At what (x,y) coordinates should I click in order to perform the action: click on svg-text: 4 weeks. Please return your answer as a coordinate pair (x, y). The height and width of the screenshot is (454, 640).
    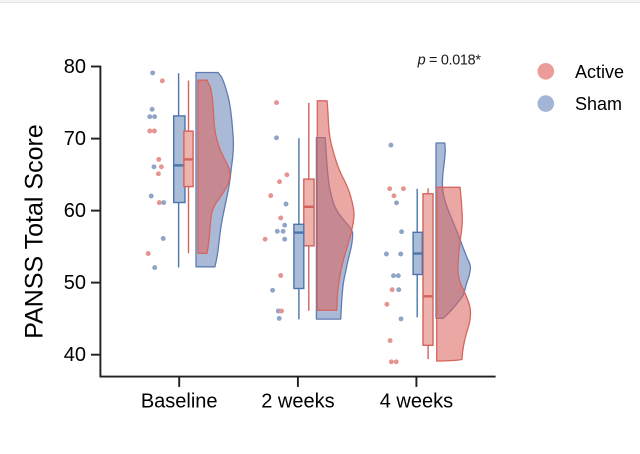
    Looking at the image, I should click on (416, 402).